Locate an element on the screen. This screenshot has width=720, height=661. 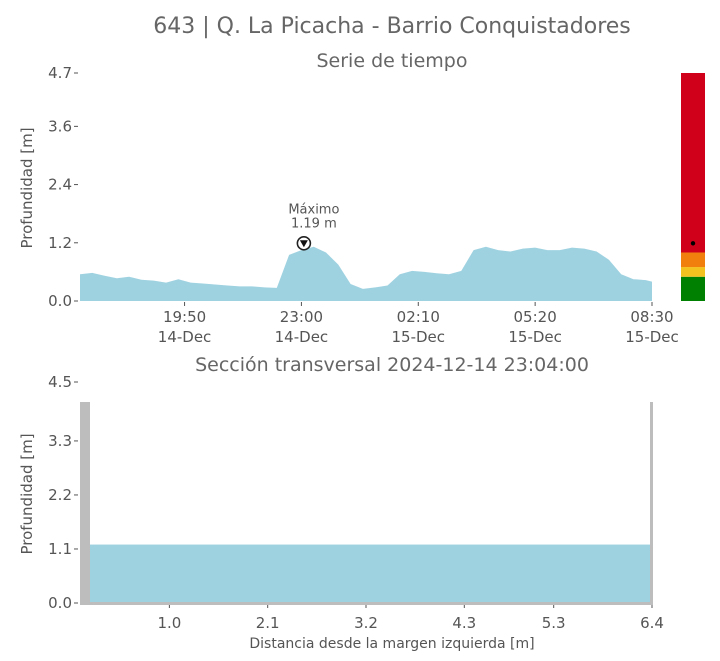
maximum-label: Máximo is located at coordinates (313, 209).